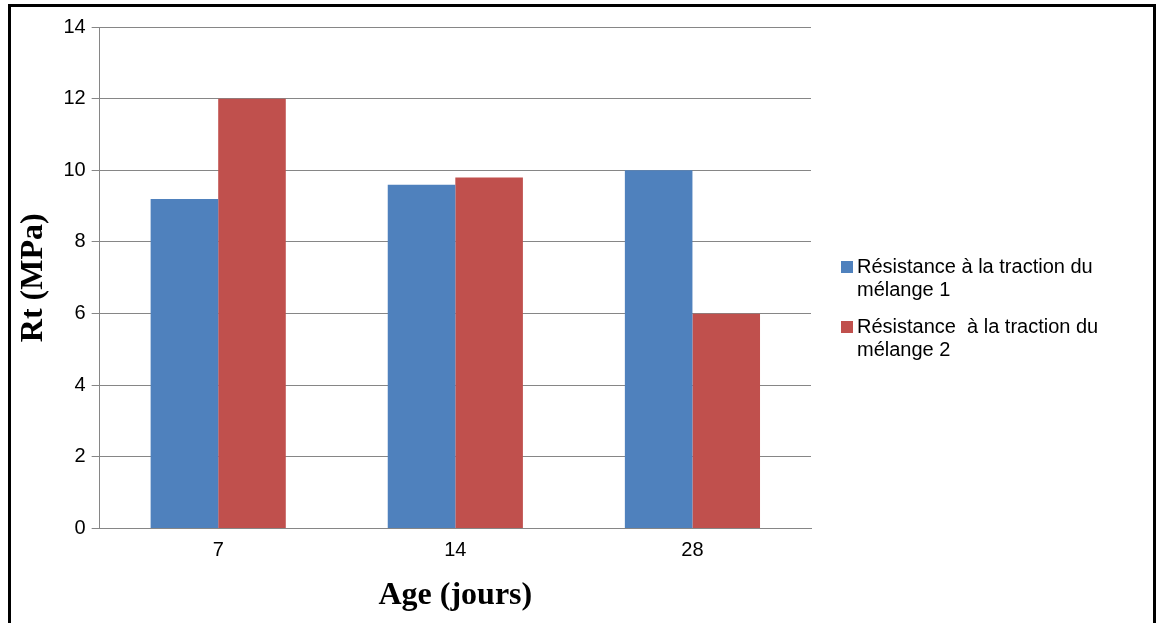  Describe the element at coordinates (80, 455) in the screenshot. I see `y-tick-label: 2` at that location.